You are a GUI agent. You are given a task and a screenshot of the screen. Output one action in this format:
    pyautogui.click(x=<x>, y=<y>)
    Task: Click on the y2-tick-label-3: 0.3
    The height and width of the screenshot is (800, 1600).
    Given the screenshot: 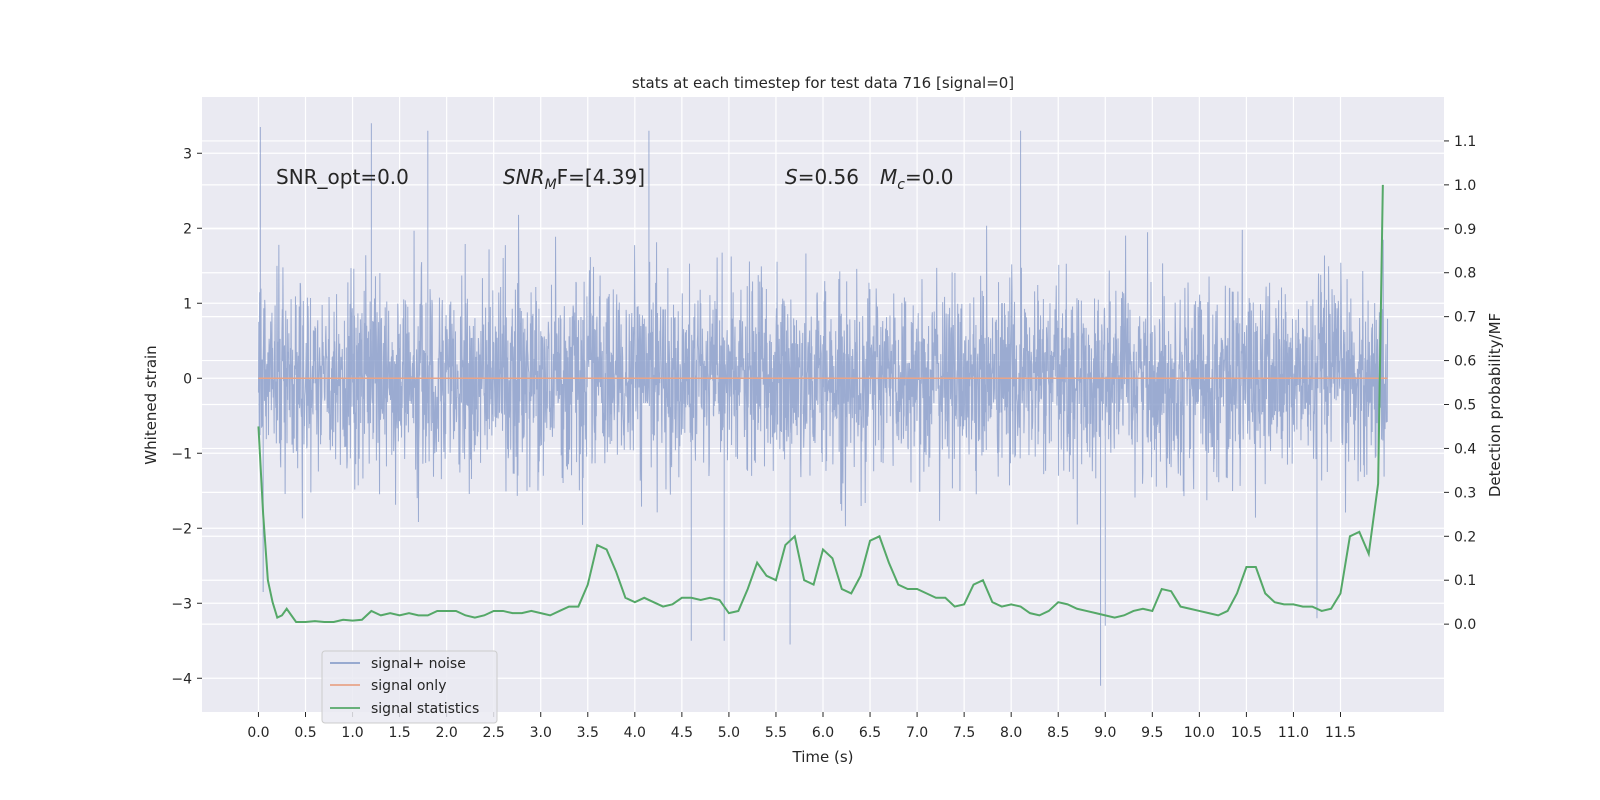 What is the action you would take?
    pyautogui.click(x=1465, y=493)
    